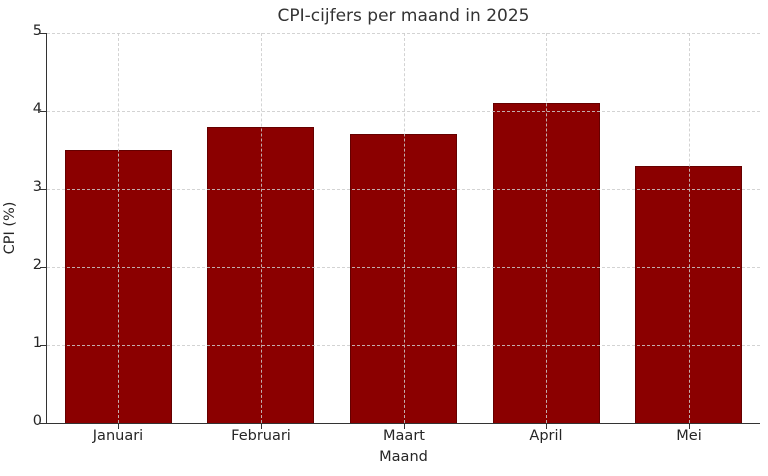 The width and height of the screenshot is (768, 476). What do you see at coordinates (46, 228) in the screenshot?
I see `y-axis-spine` at bounding box center [46, 228].